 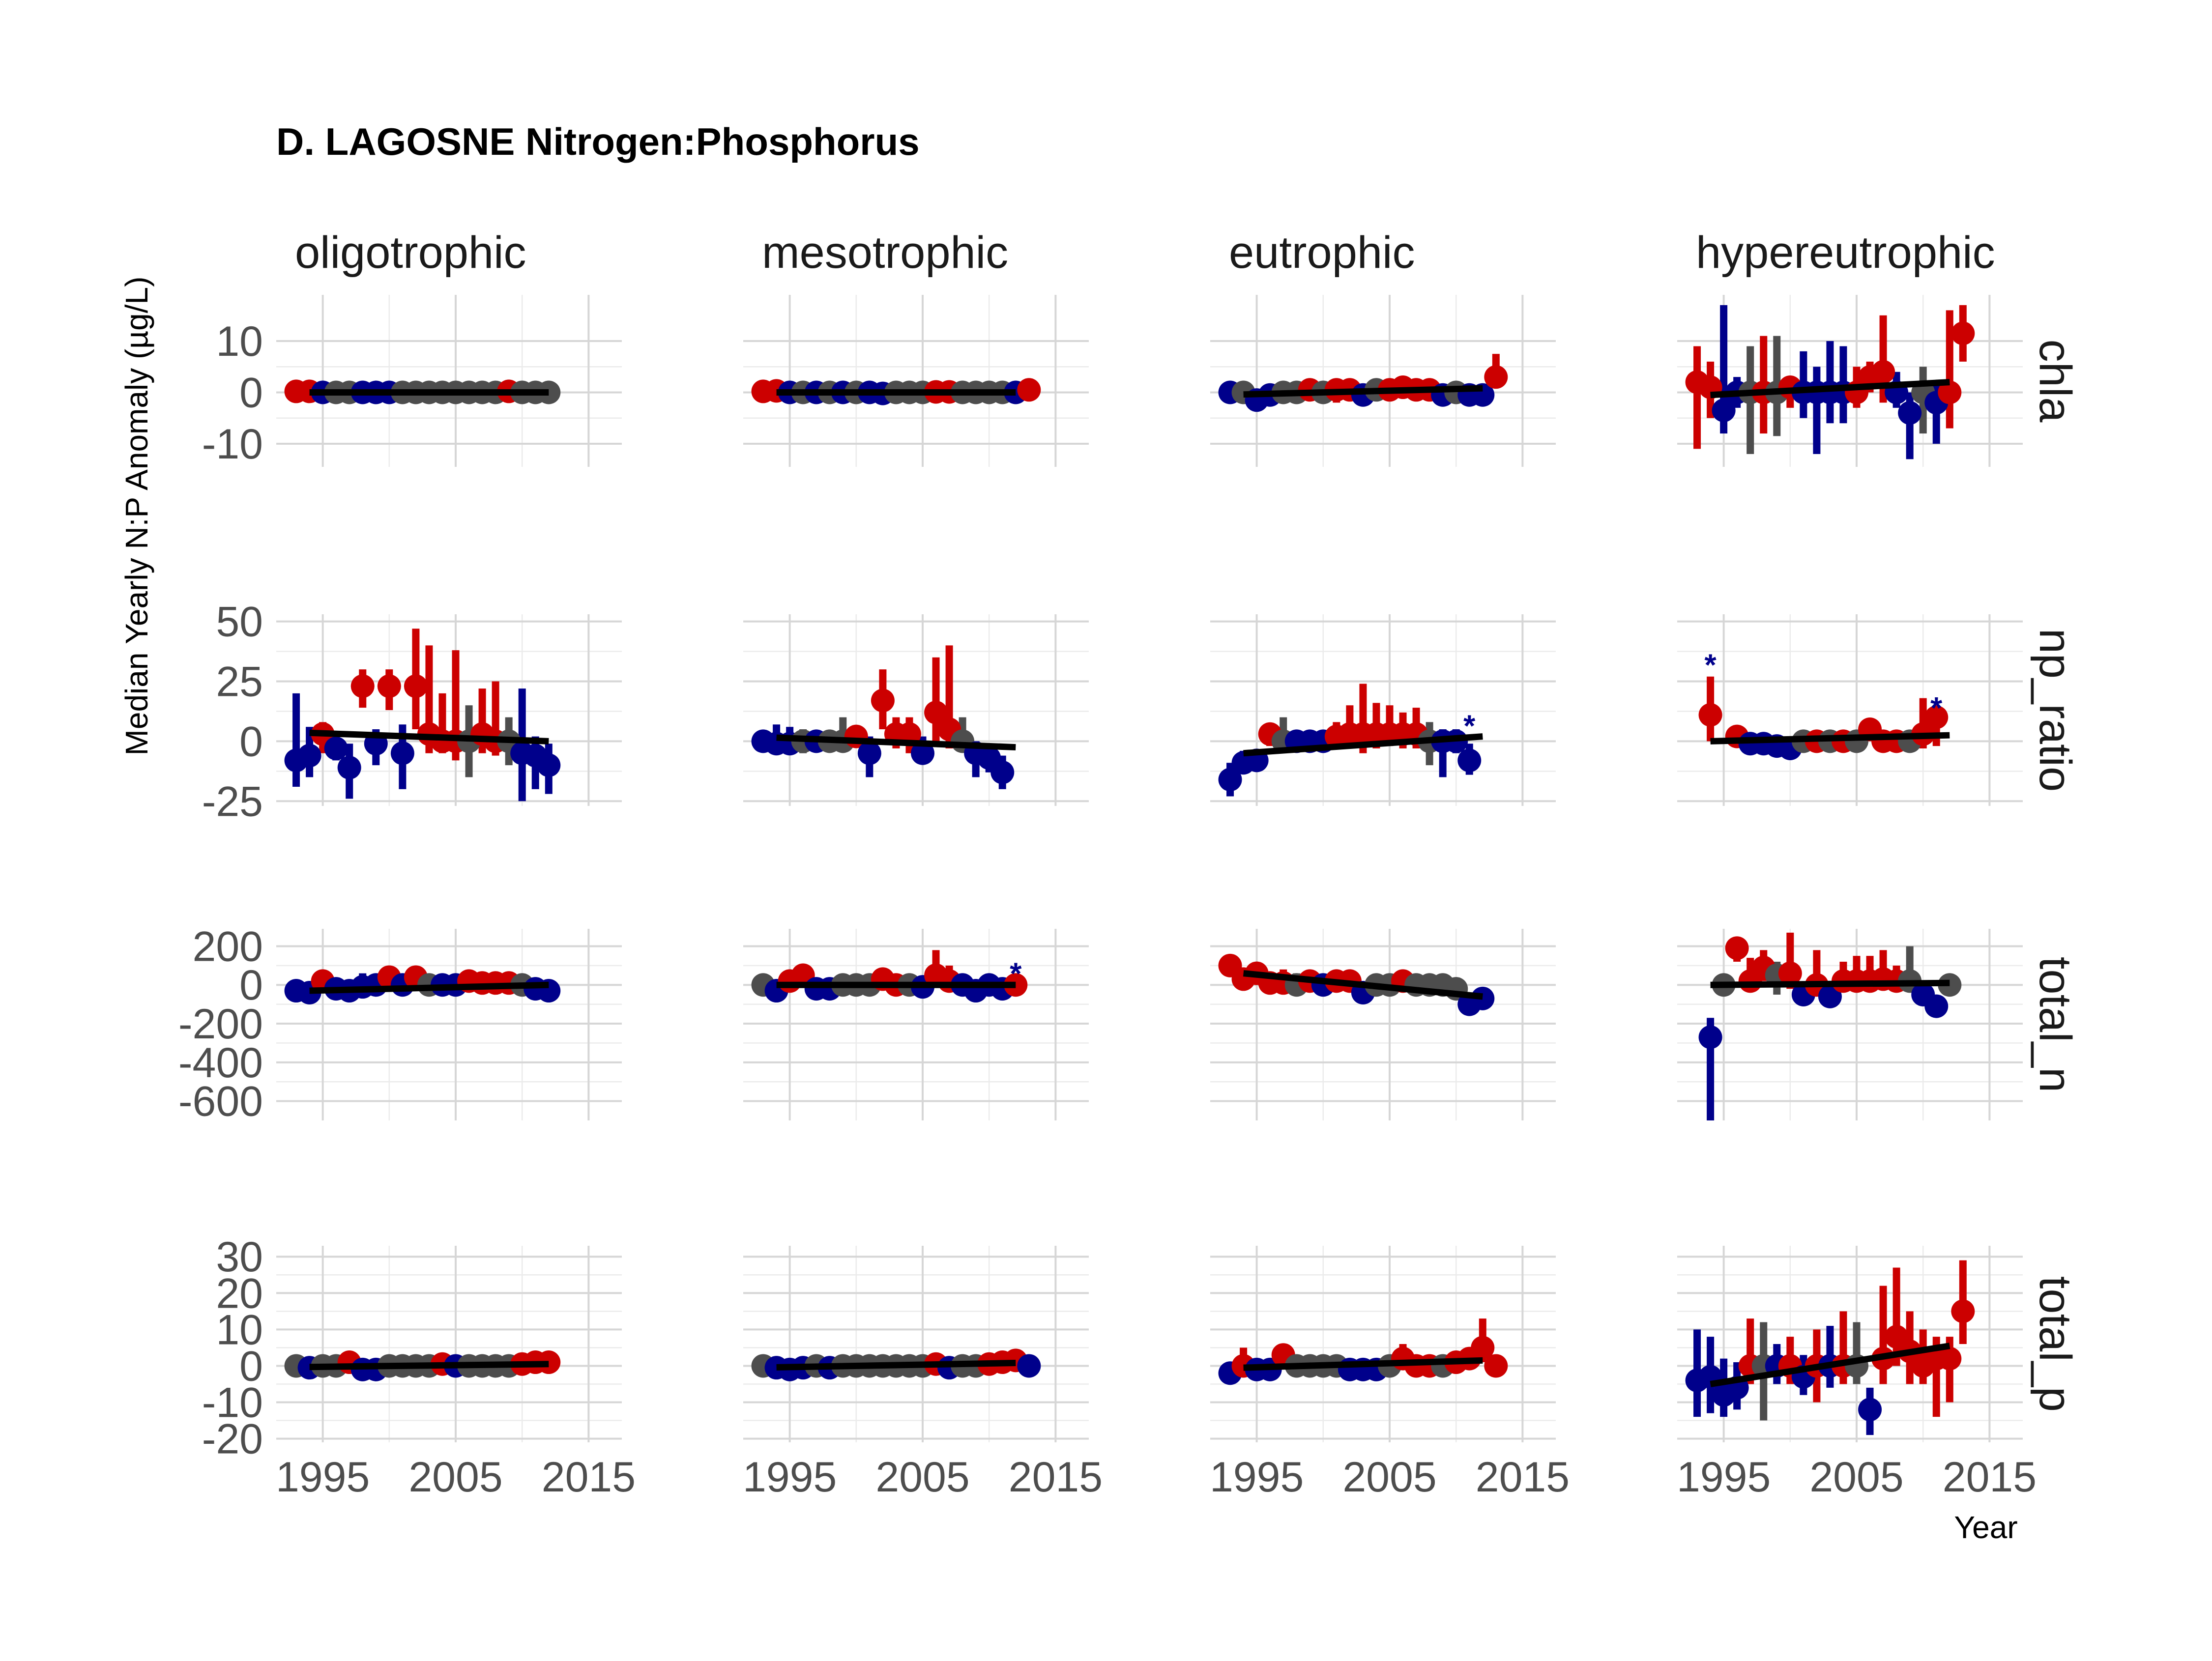 I want to click on panel-total_n-hypereutrophic, so click(x=1830, y=1026).